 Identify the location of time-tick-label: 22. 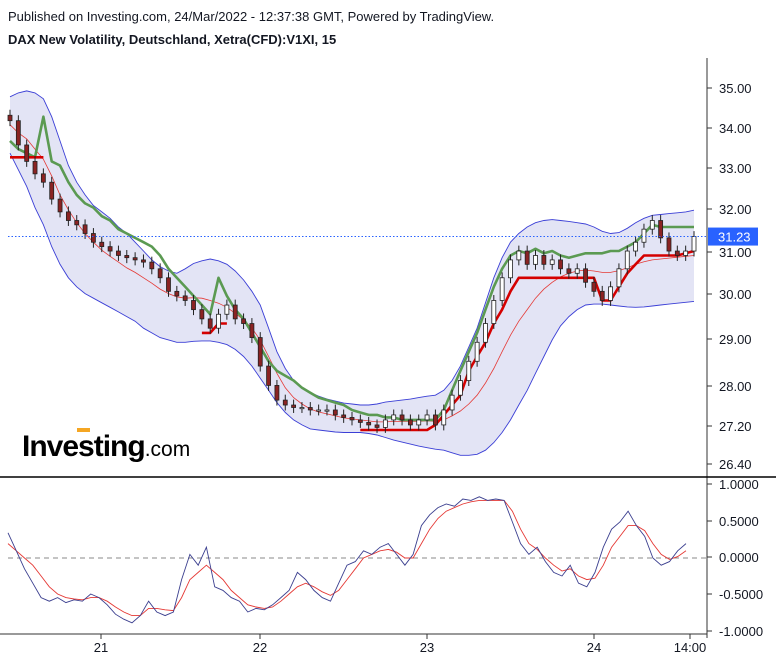
(260, 647).